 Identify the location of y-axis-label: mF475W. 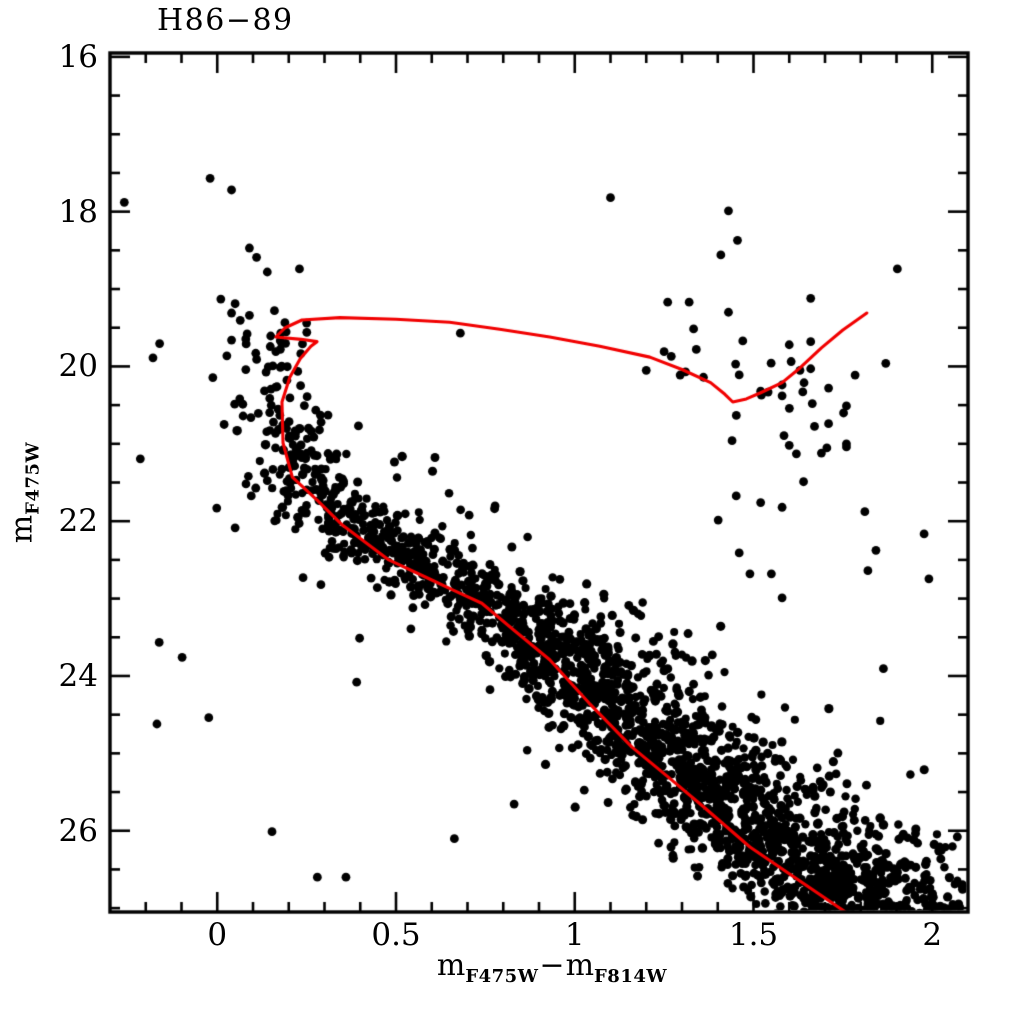
(24, 493).